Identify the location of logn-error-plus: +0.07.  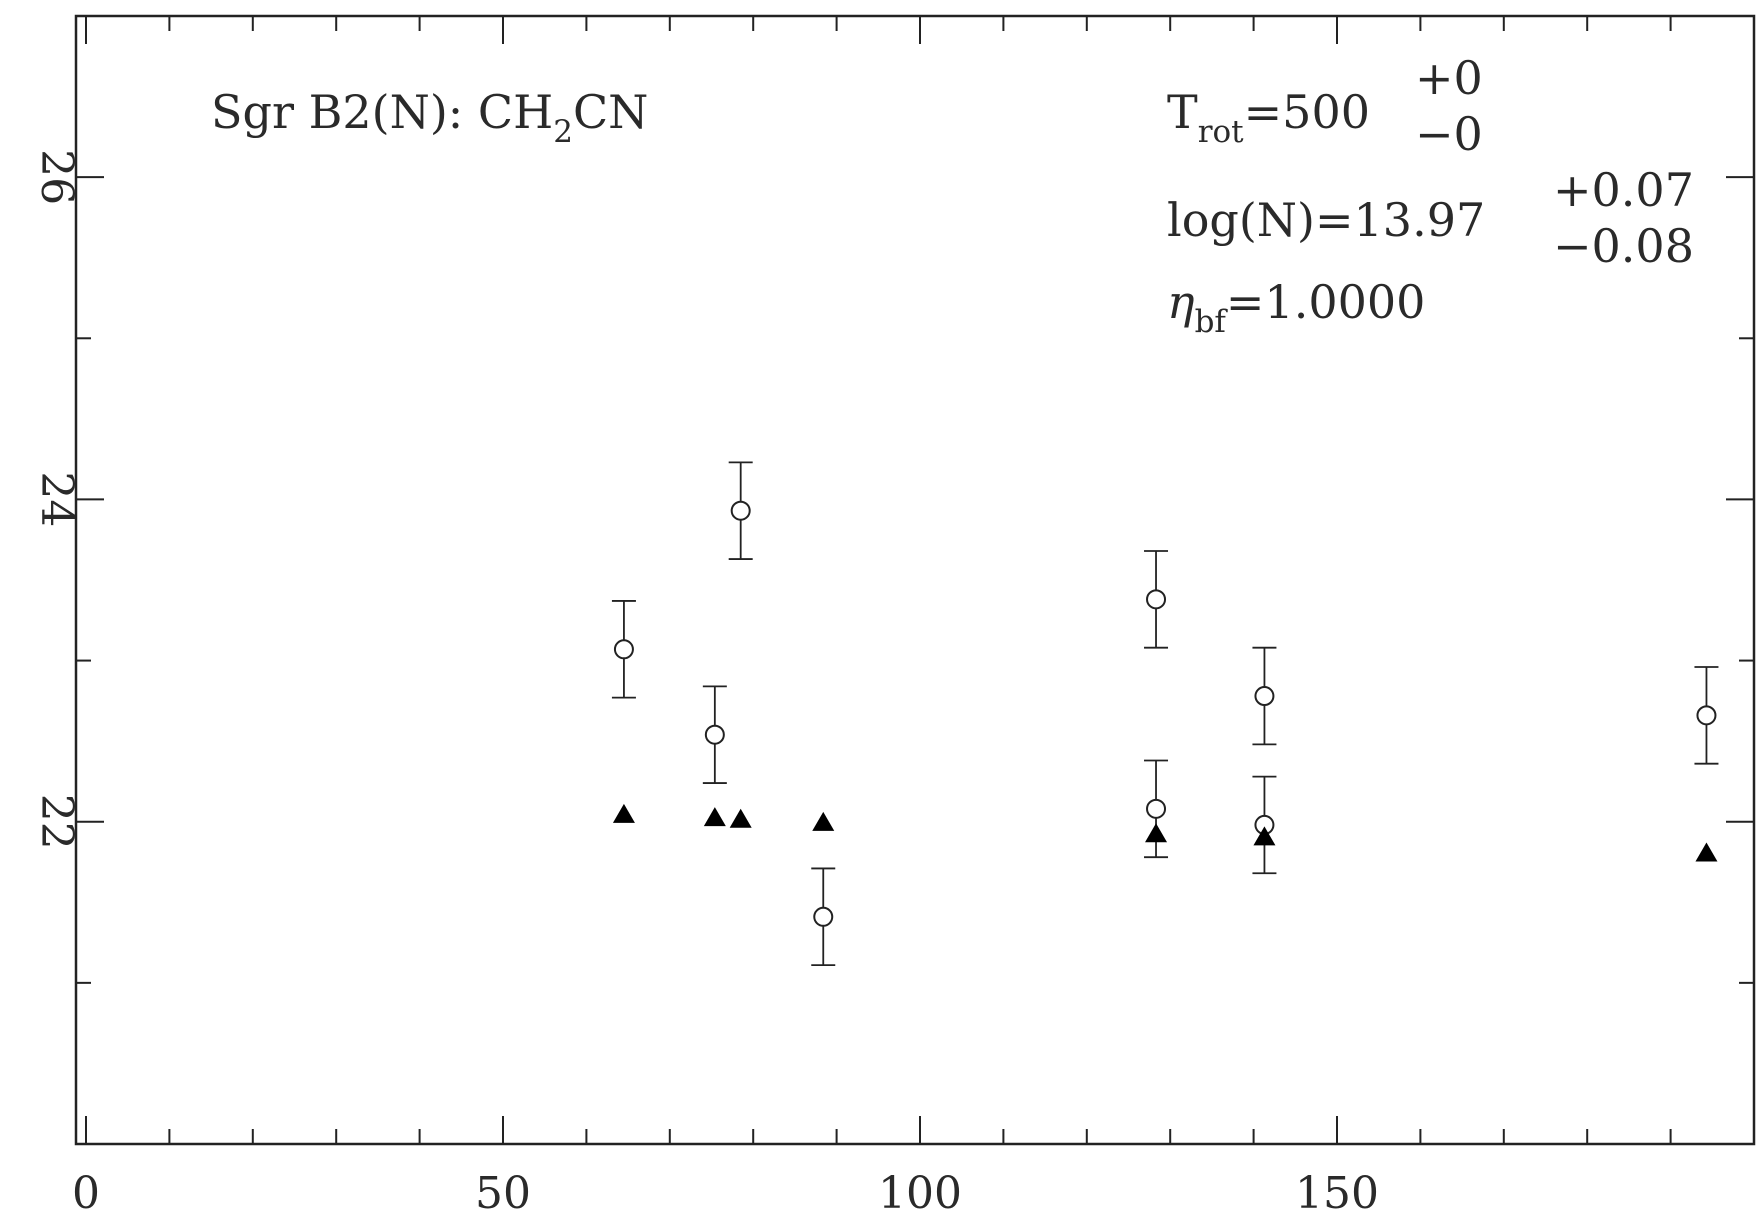
(1623, 190).